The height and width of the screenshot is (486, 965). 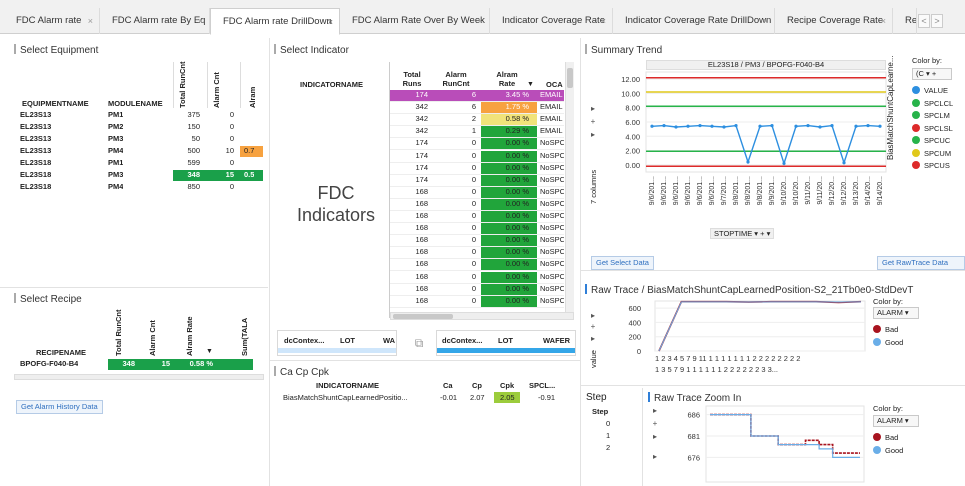 What do you see at coordinates (155, 21) in the screenshot?
I see `tab-fdc-alarm-rate-by-eq: FDC Alarm rate By Eq ×` at bounding box center [155, 21].